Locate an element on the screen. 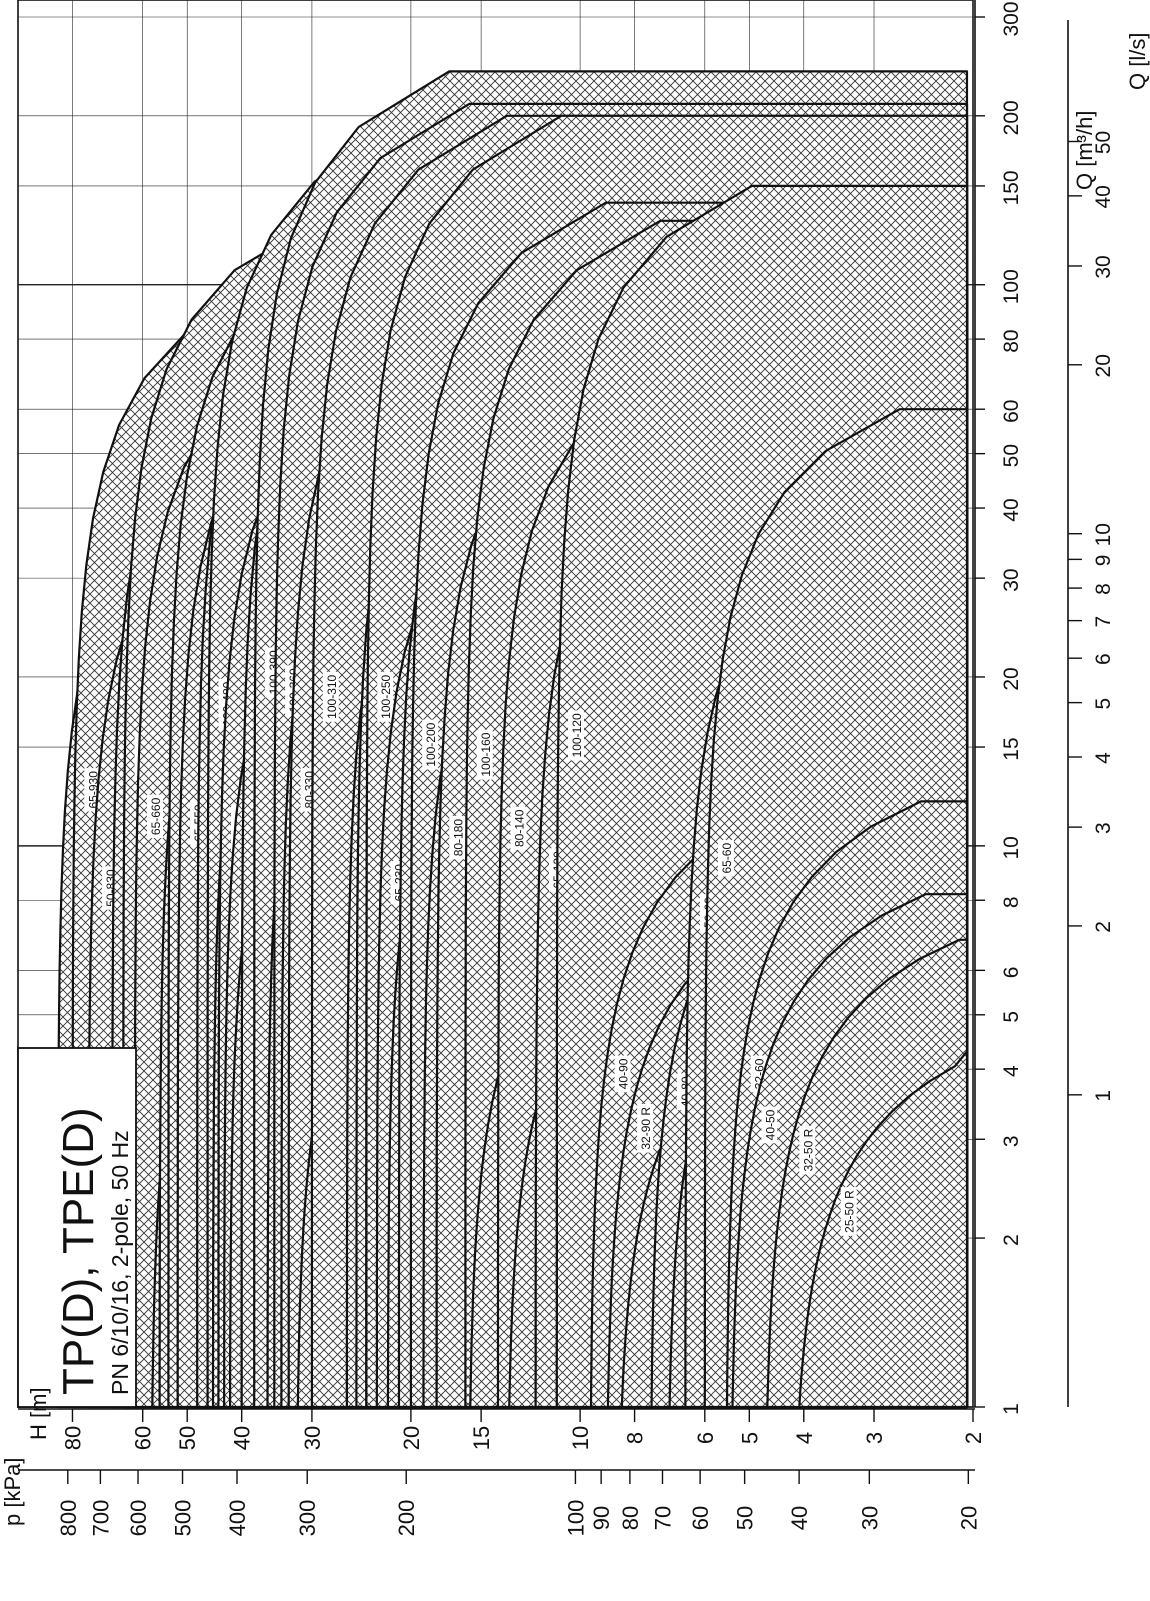  pump-label: 100-250 is located at coordinates (386, 696).